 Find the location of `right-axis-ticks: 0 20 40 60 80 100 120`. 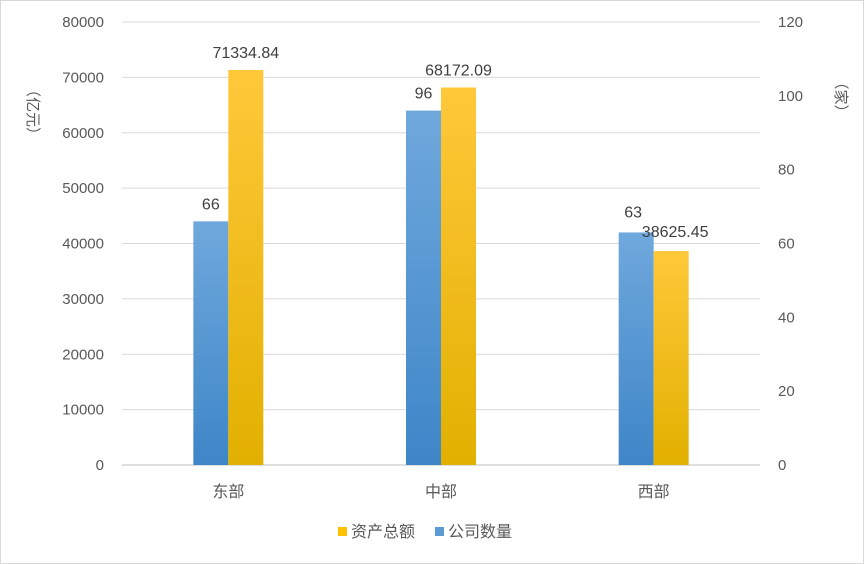

right-axis-ticks: 0 20 40 60 80 100 120 is located at coordinates (790, 244).